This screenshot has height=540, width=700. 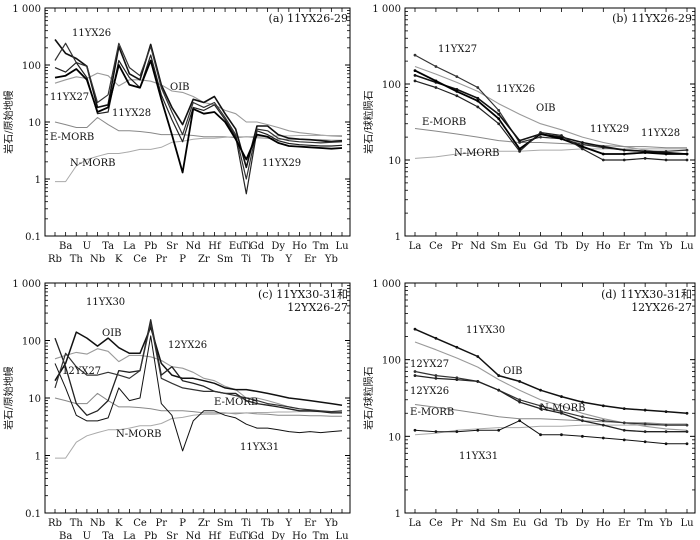 I want to click on x-tick-label: U, so click(x=87, y=246).